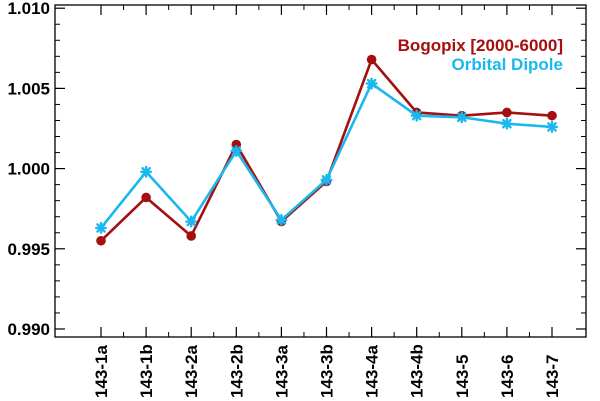  Describe the element at coordinates (462, 376) in the screenshot. I see `x-tick-label: 143-5` at that location.